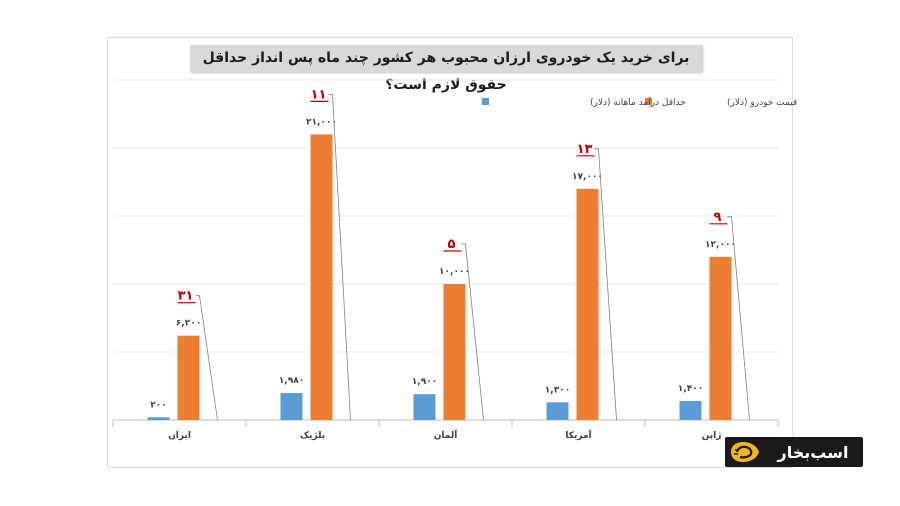 The image size is (900, 506). I want to click on legend-label-car-price: قیمت خودرو (دلار), so click(762, 103).